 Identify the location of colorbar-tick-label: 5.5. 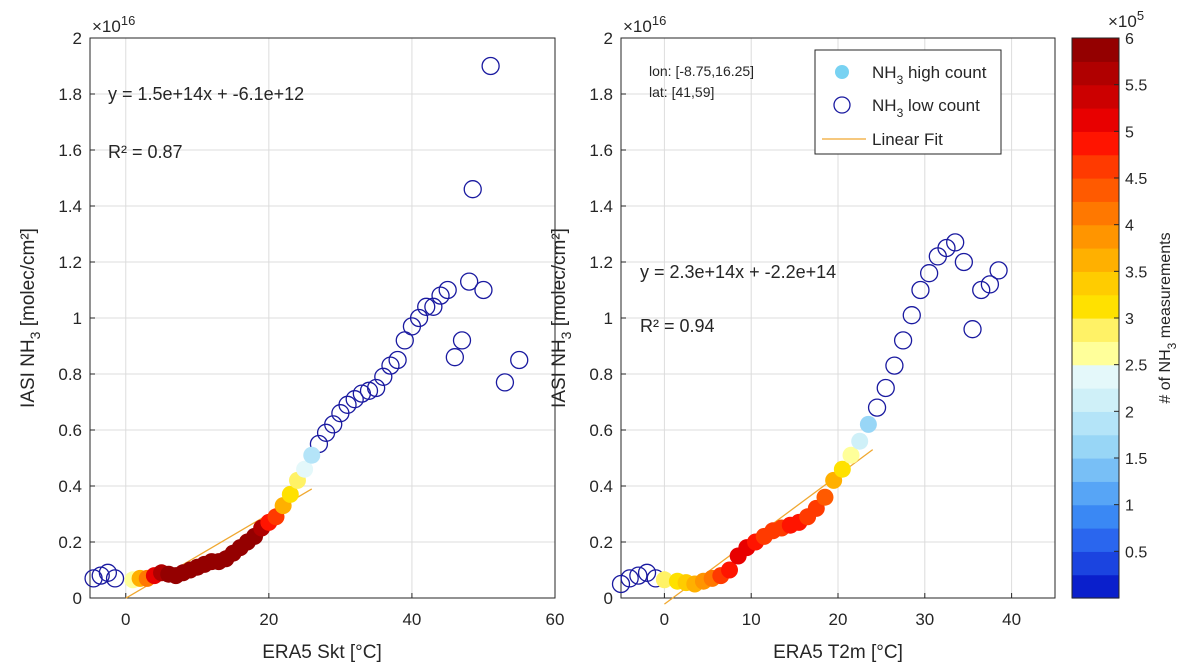
(1136, 86).